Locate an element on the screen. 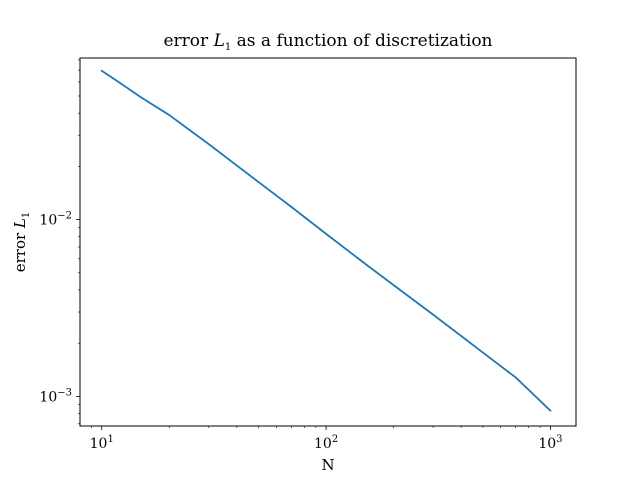 The width and height of the screenshot is (640, 480). x-tick-label: 101 is located at coordinates (102, 443).